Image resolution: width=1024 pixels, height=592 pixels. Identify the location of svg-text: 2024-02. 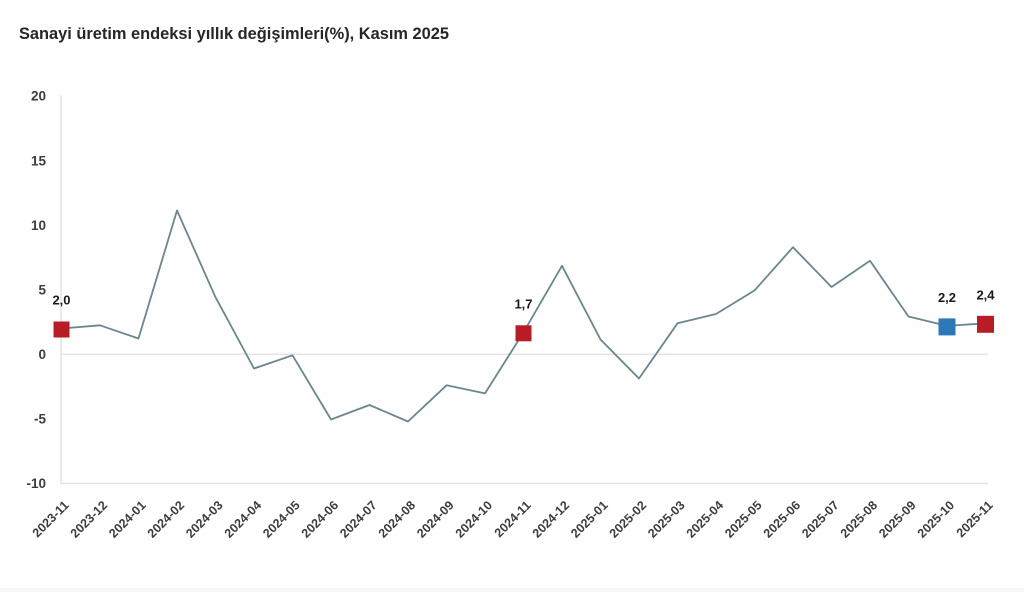
(166, 519).